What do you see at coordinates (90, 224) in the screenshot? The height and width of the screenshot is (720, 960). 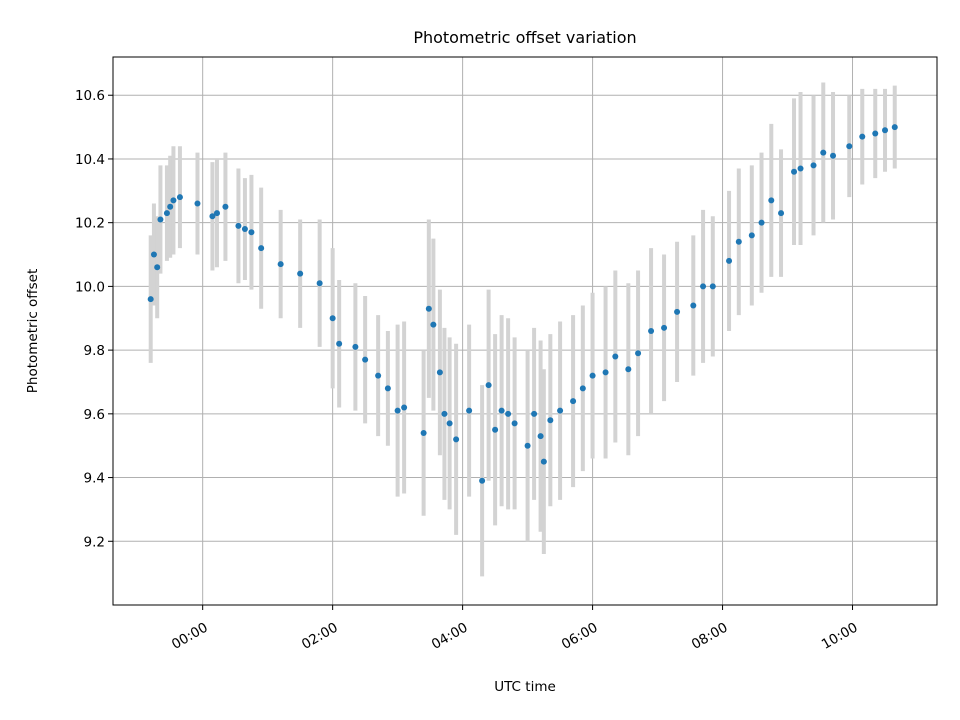 I see `y-tick-label: 10.2` at bounding box center [90, 224].